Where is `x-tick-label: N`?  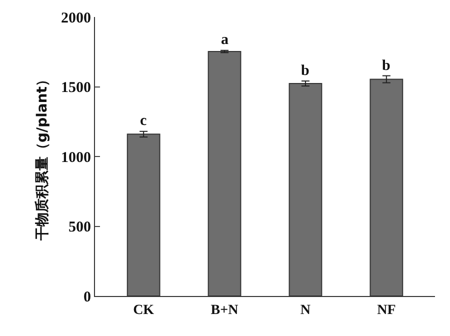
x-tick-label: N is located at coordinates (305, 310).